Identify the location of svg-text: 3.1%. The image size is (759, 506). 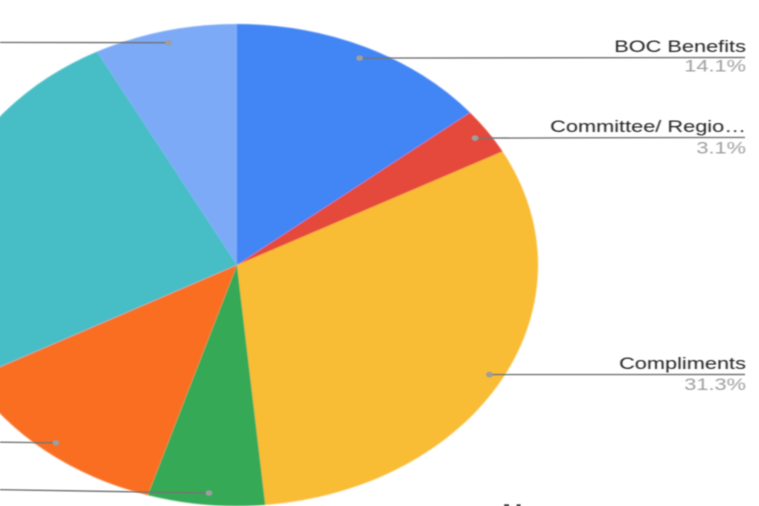
(721, 148).